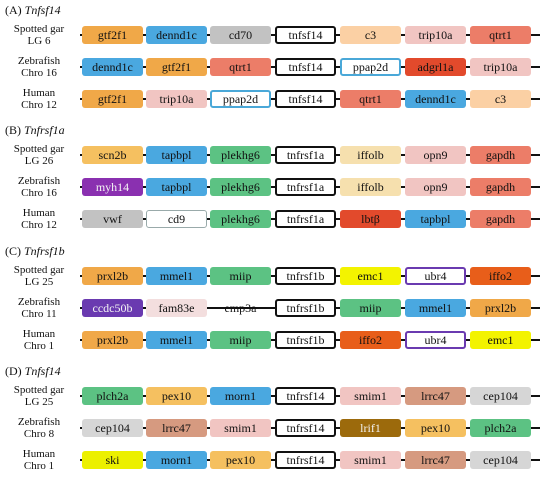  I want to click on species-label: Zebrafish Chro 8, so click(39, 428).